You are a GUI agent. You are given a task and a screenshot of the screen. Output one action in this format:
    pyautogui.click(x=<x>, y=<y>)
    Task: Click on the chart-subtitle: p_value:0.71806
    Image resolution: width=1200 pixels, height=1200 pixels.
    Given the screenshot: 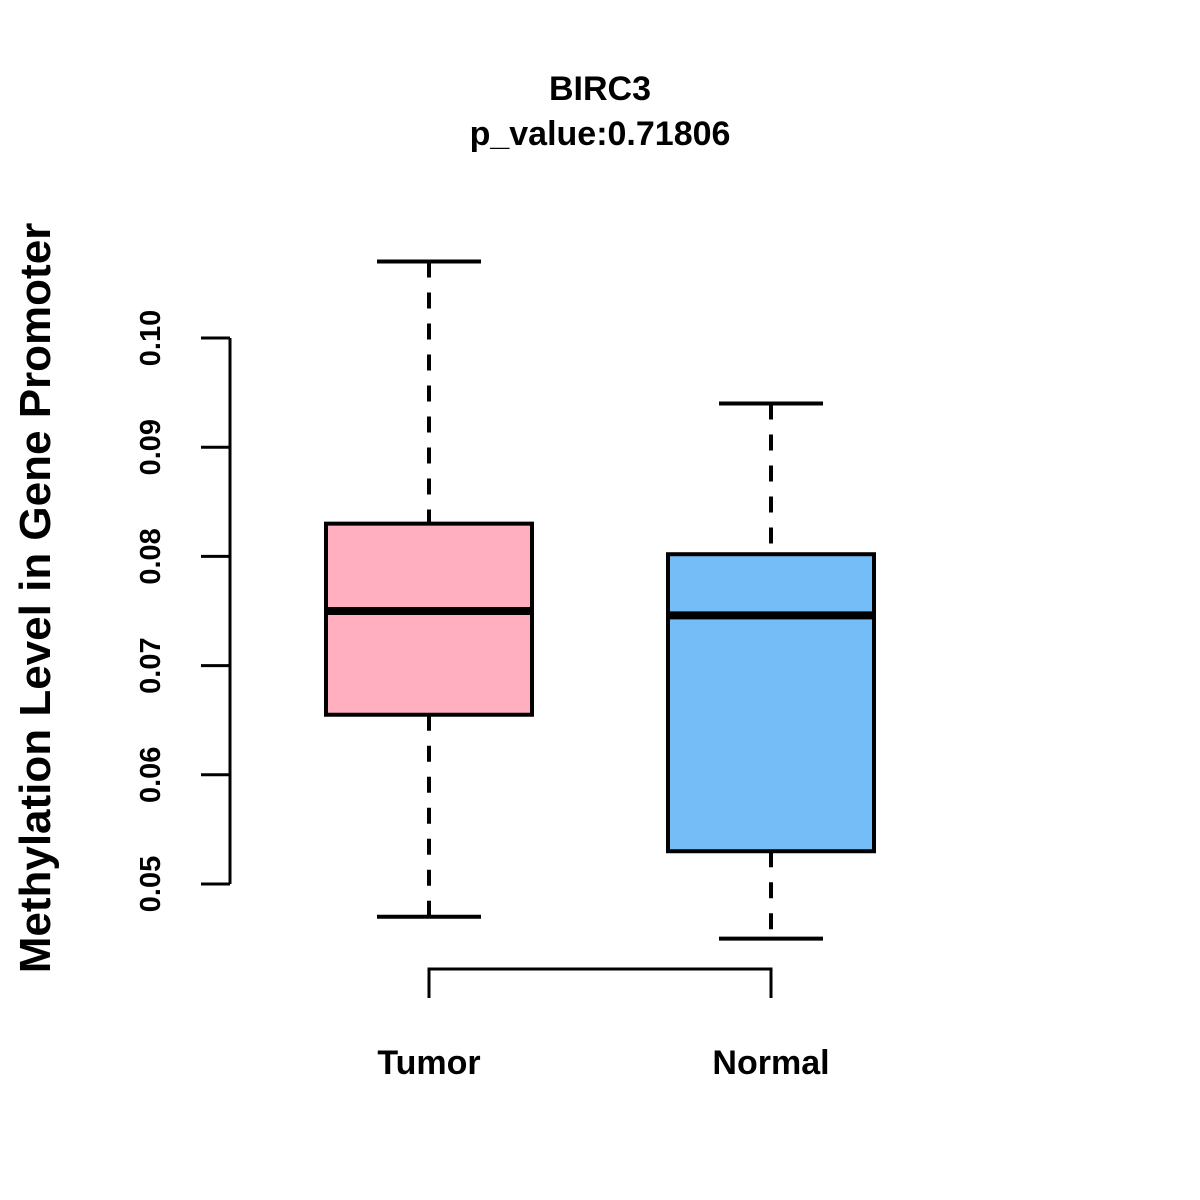 What is the action you would take?
    pyautogui.click(x=600, y=134)
    